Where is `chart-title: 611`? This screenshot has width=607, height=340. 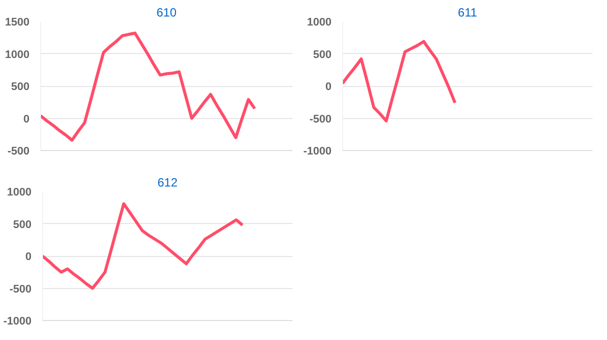 chart-title: 611 is located at coordinates (468, 13).